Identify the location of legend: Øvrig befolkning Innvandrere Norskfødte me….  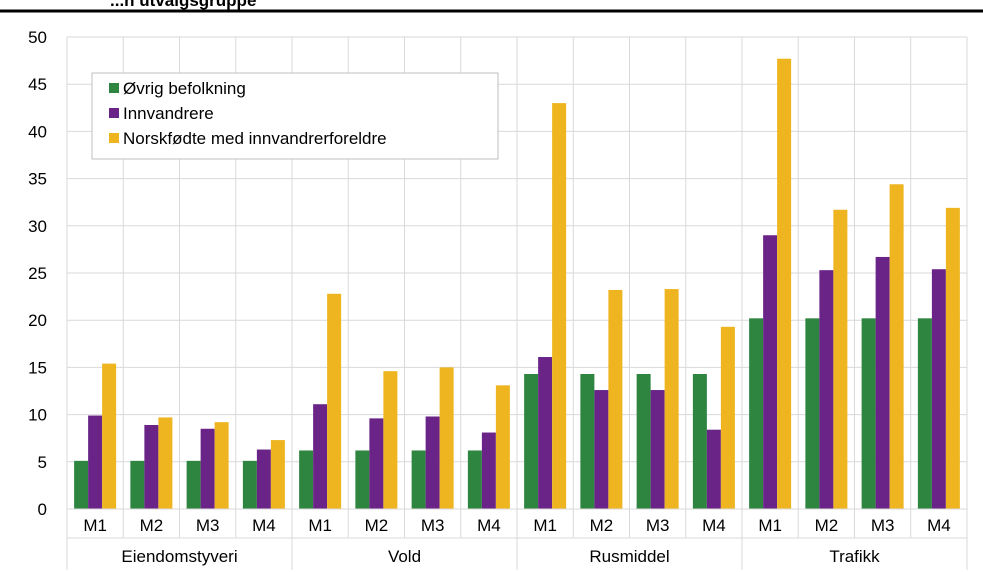
(295, 116).